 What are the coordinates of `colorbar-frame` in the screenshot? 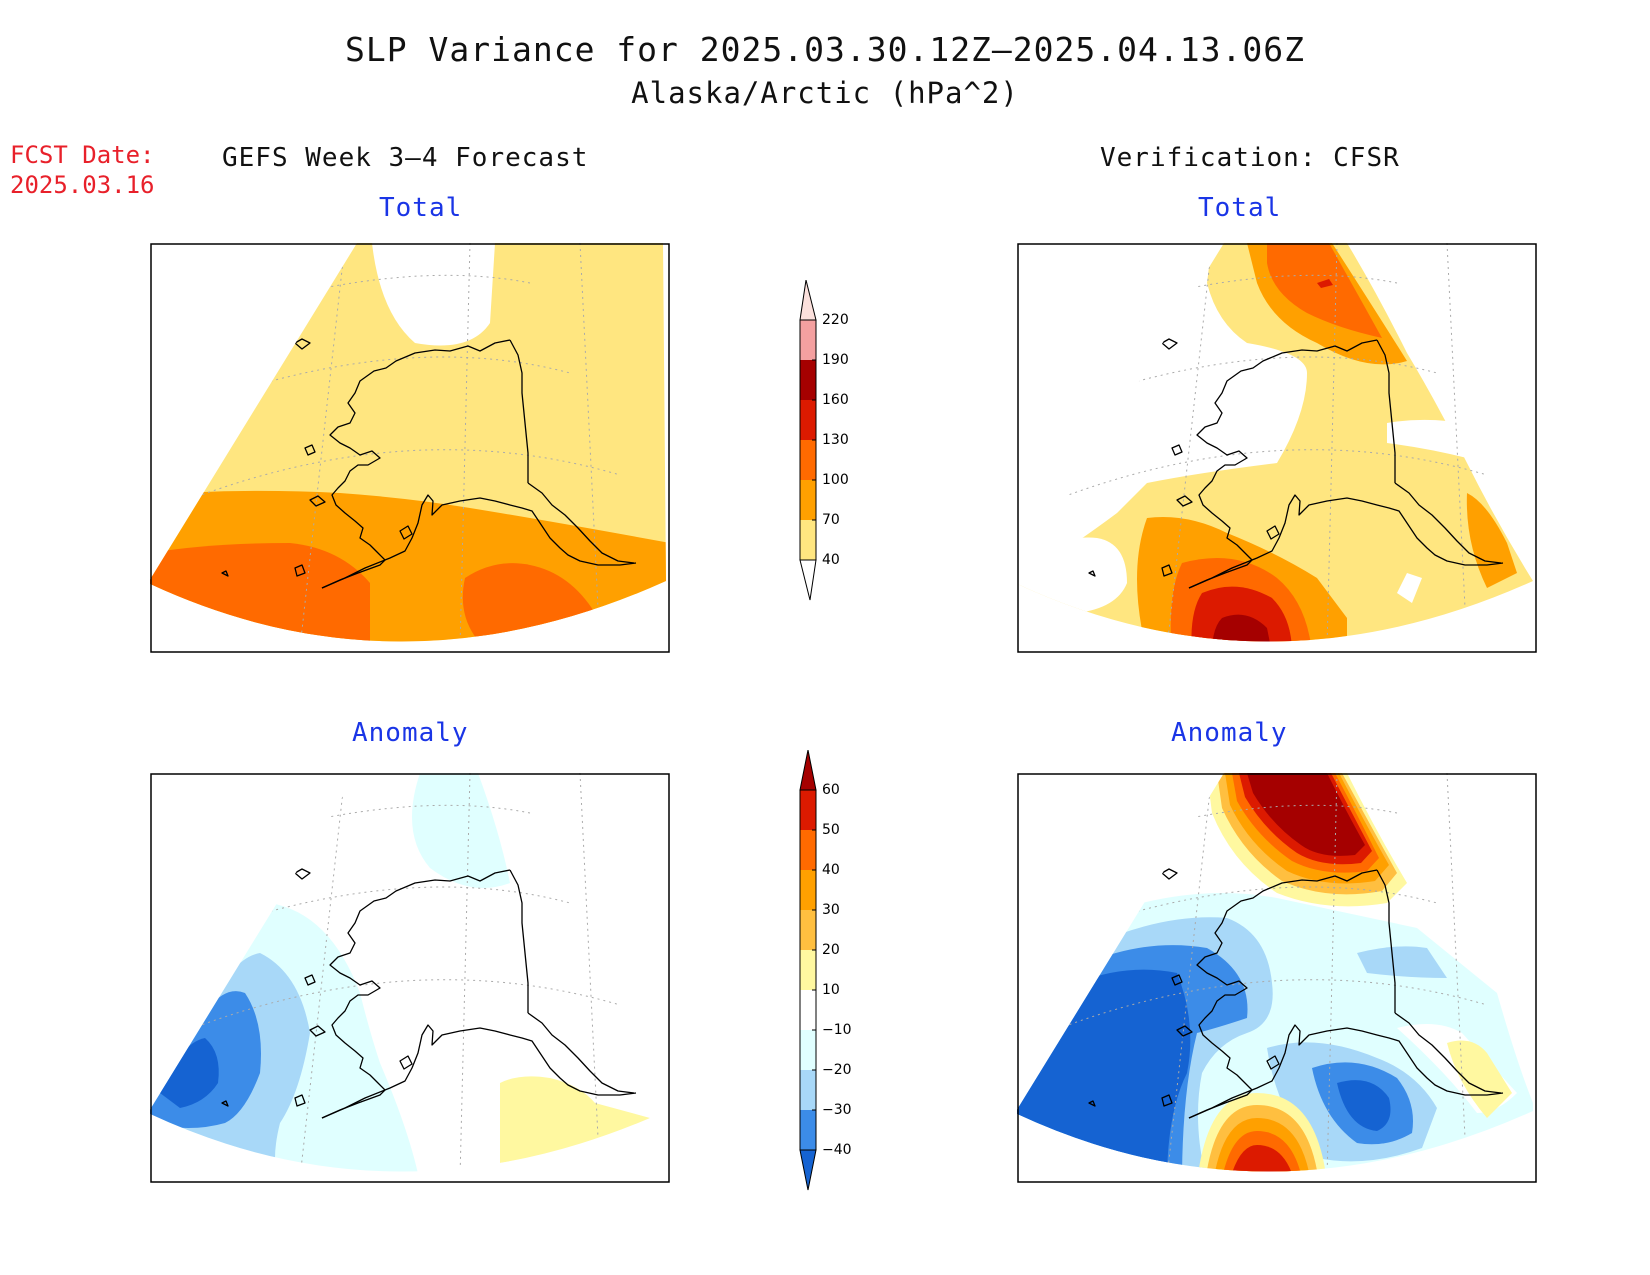 It's located at (808, 970).